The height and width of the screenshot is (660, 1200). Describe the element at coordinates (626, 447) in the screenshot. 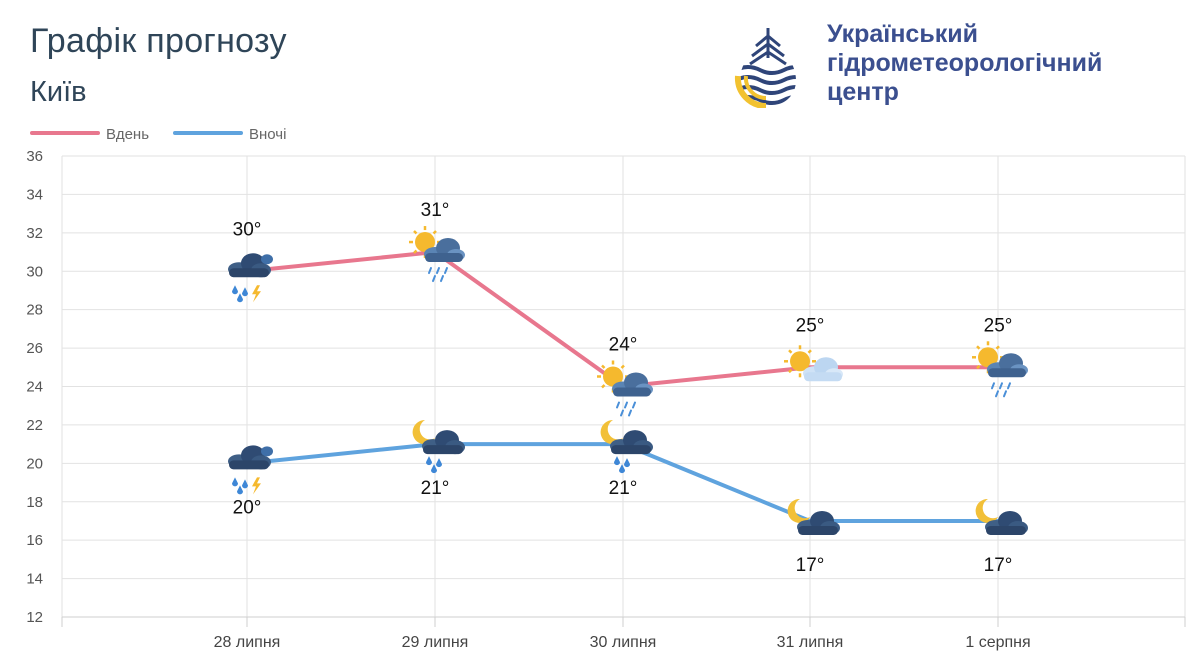

I see `moon-cloud-rain-icon` at that location.